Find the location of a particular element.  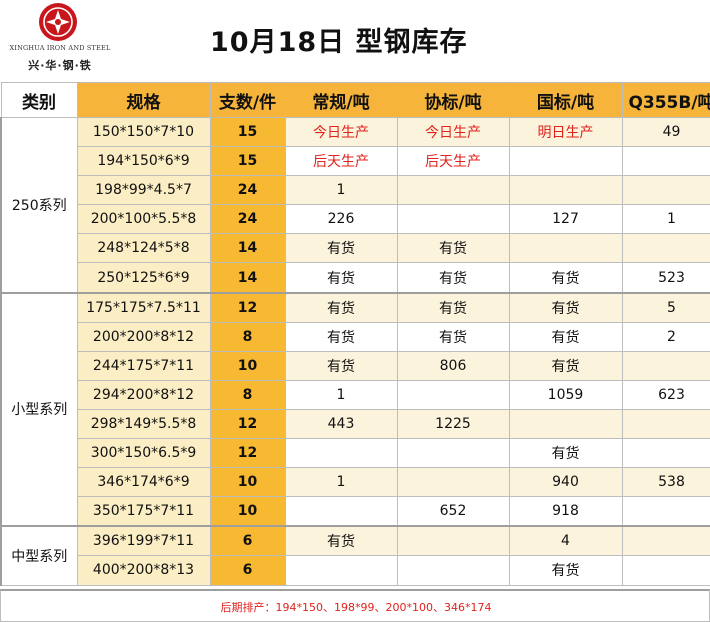

guobiao-cell: 1059 is located at coordinates (565, 394).